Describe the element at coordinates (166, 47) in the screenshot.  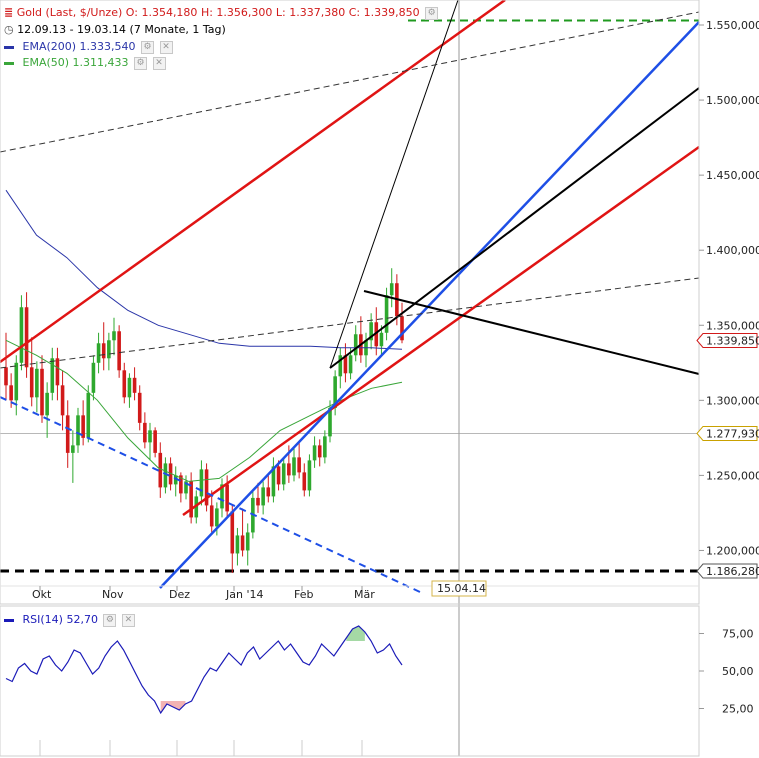
I see `ema200-close-button: ✕` at that location.